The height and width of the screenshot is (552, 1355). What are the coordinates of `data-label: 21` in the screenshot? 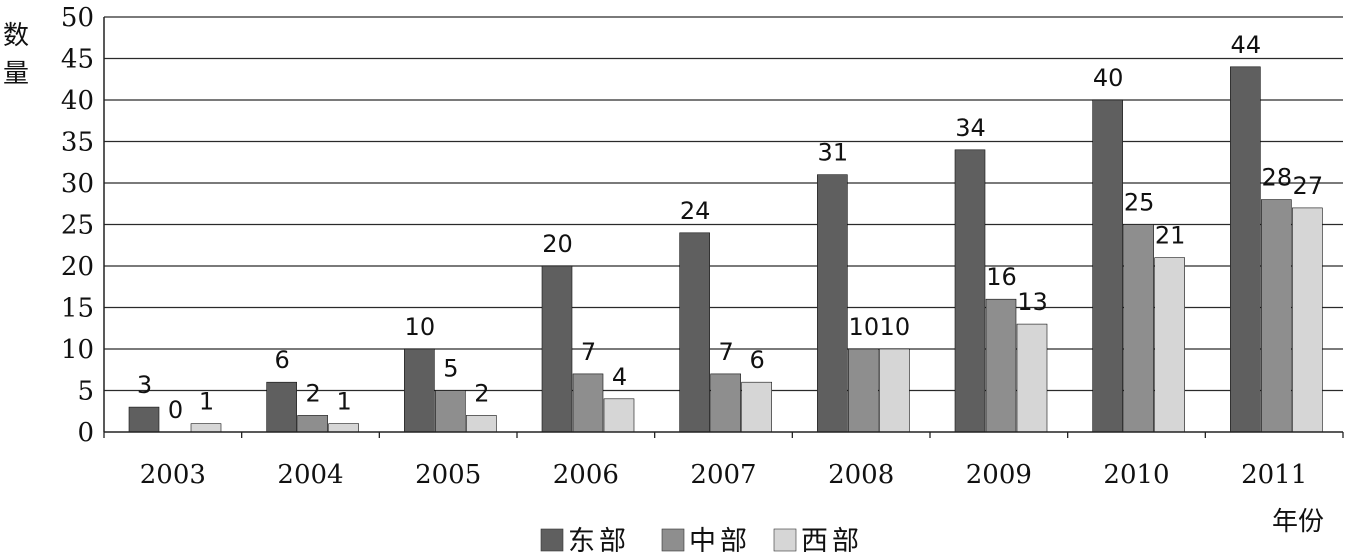 It's located at (1170, 236).